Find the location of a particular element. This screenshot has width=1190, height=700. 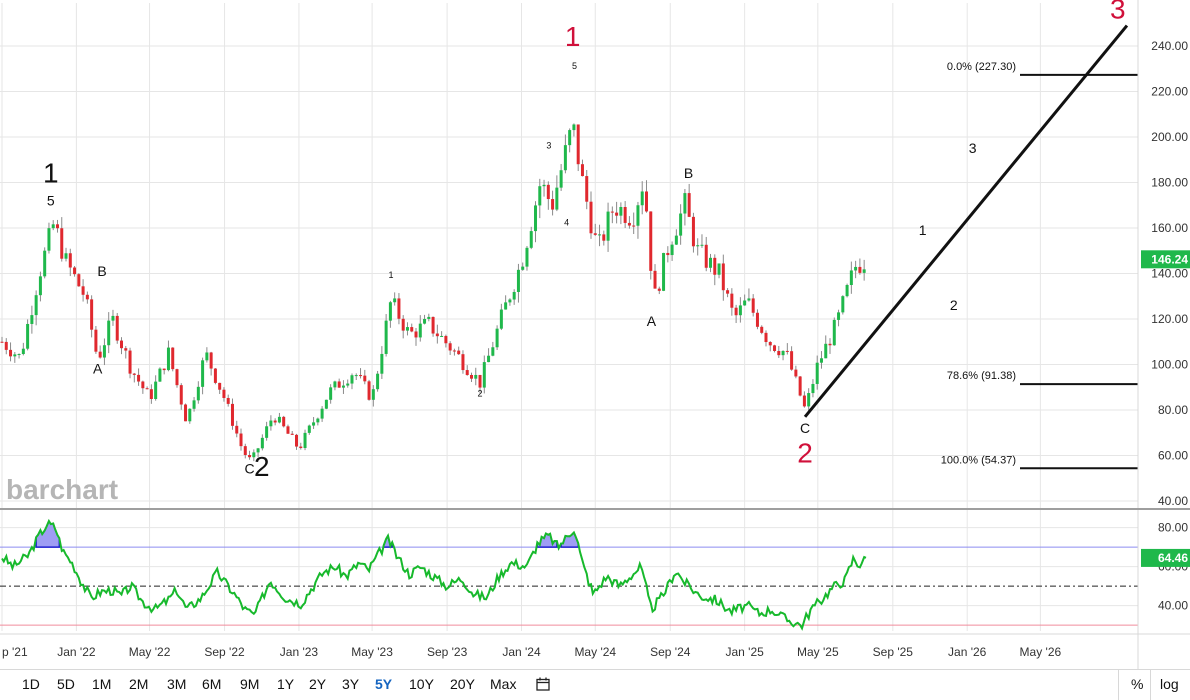

y-tick-label: 200.00 is located at coordinates (1169, 137).